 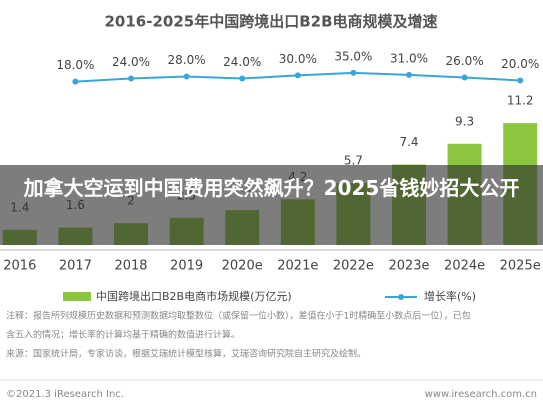 I want to click on x-tick-label: 2017, so click(x=75, y=266).